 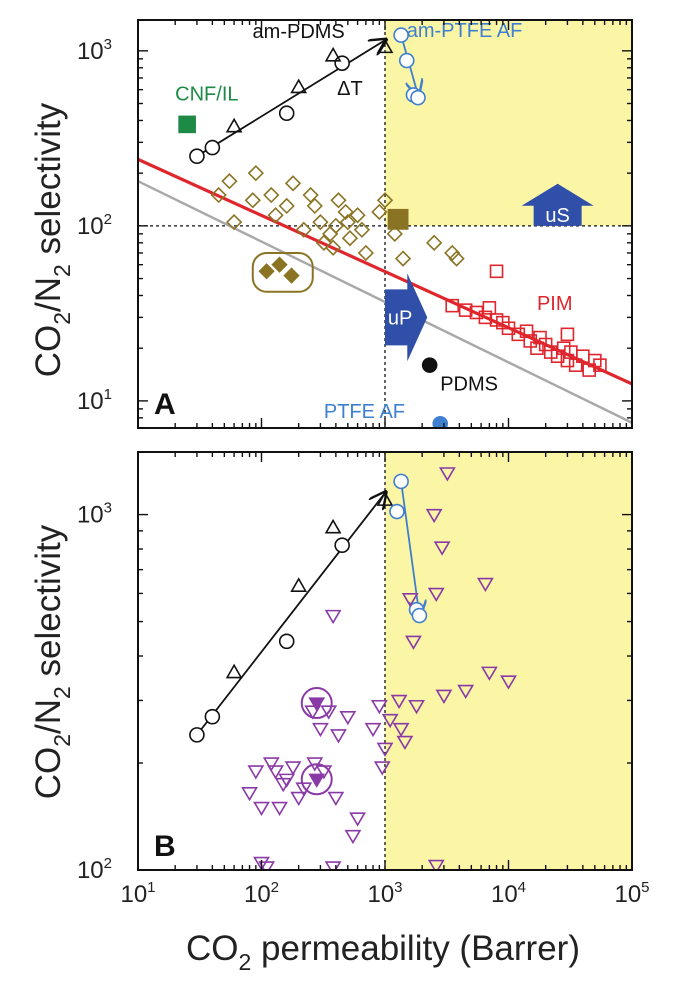 What do you see at coordinates (290, 98) in the screenshot?
I see `trend-arrow` at bounding box center [290, 98].